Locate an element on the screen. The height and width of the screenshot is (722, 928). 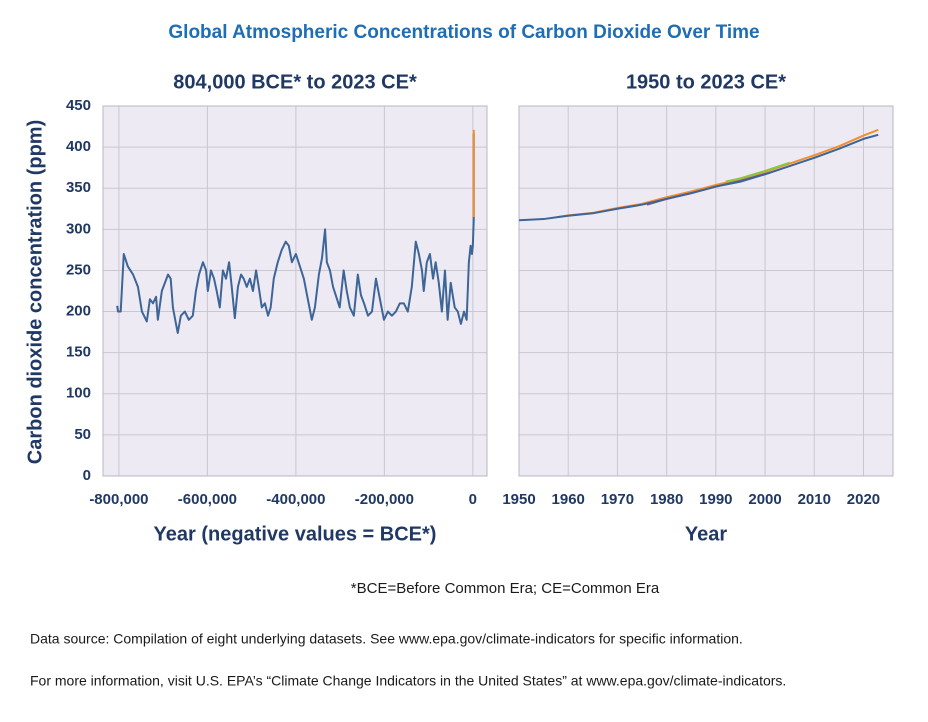
x-tick-label: 1990 is located at coordinates (715, 499).